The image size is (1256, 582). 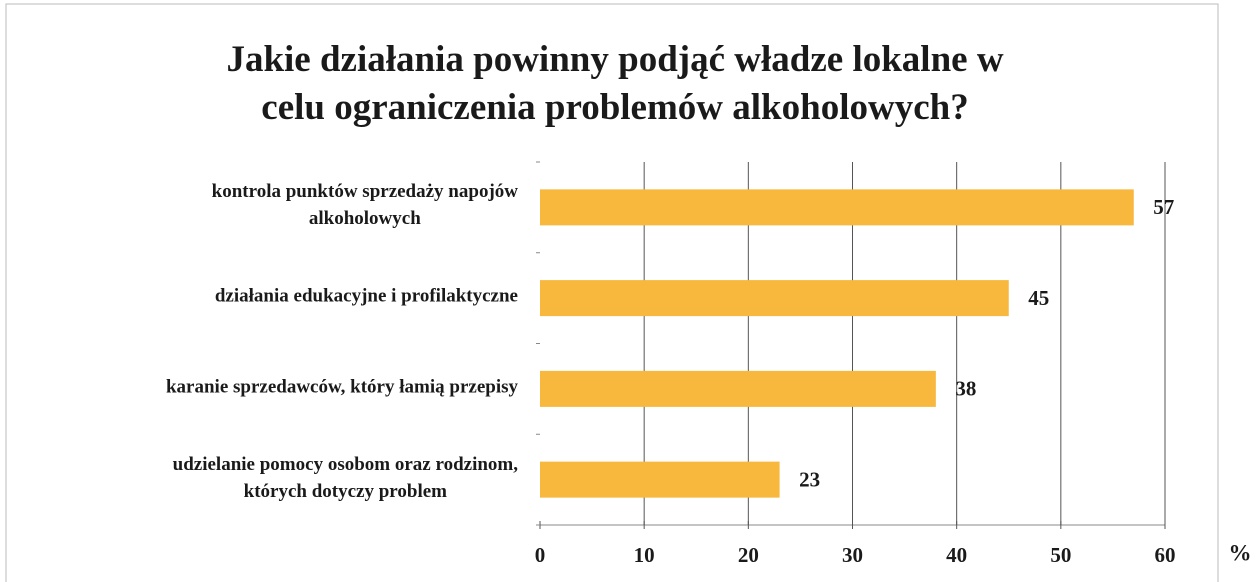 I want to click on x-tick-label: 30, so click(x=852, y=555).